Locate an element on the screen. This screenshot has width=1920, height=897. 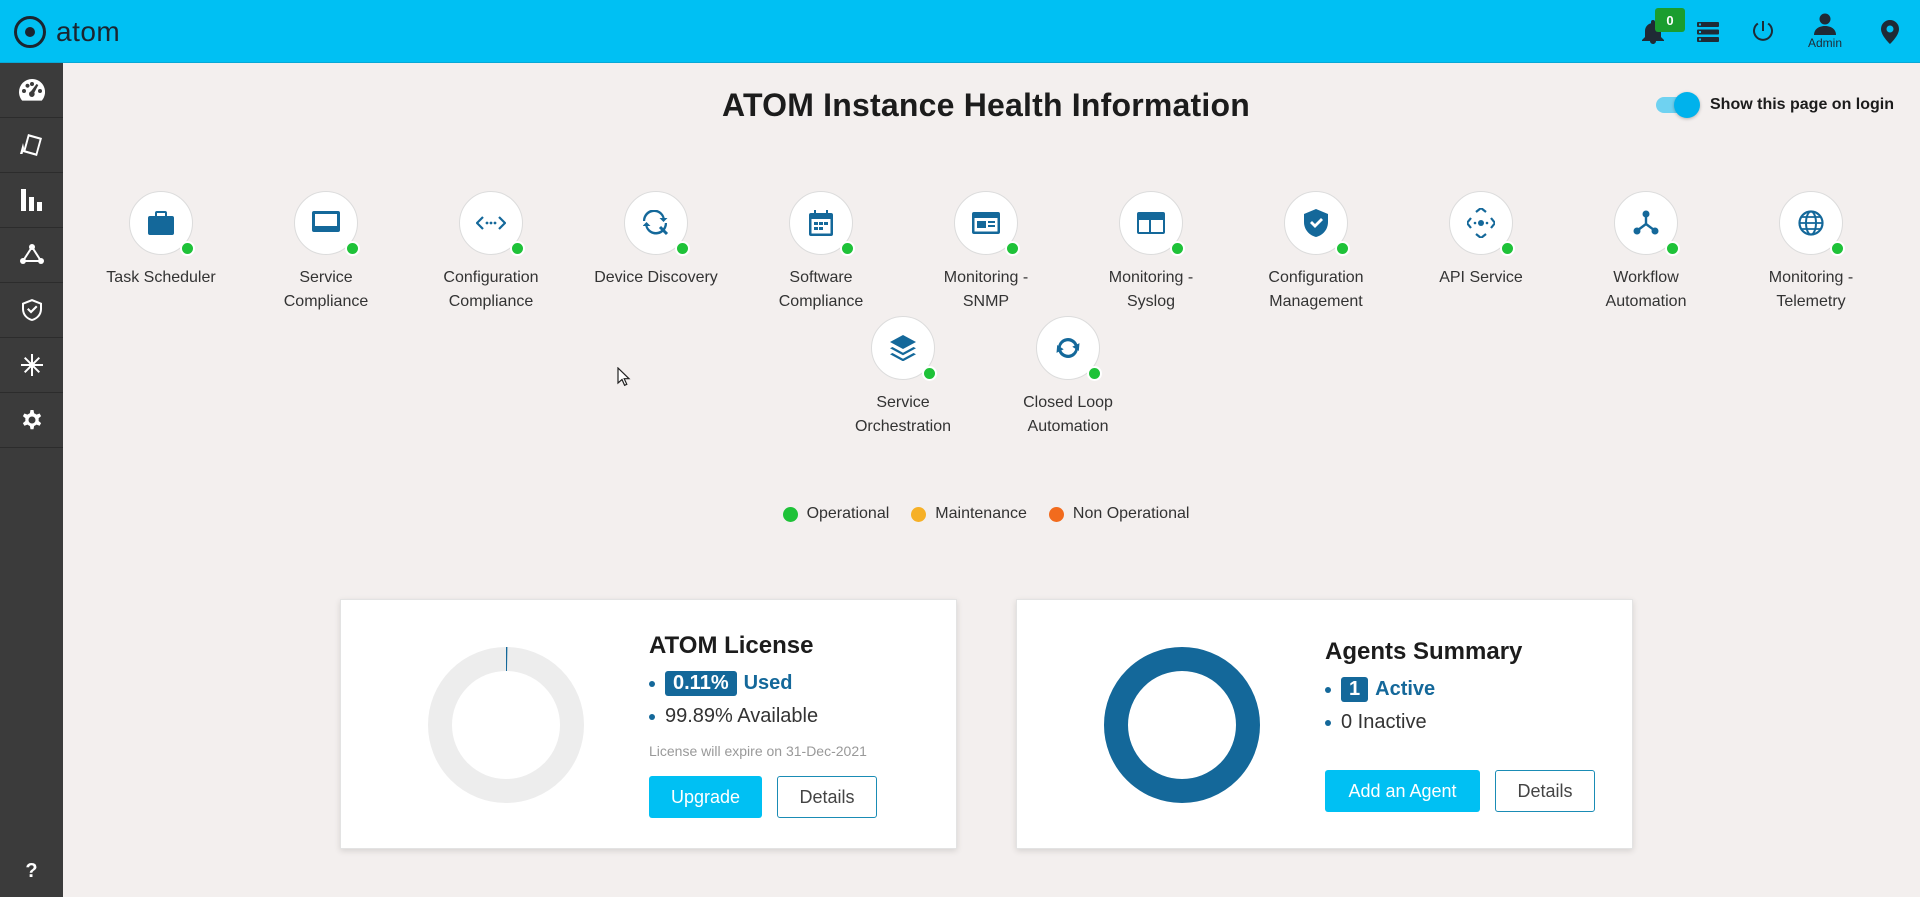
show-on-login-setting: Show this page on login is located at coordinates (1775, 105).